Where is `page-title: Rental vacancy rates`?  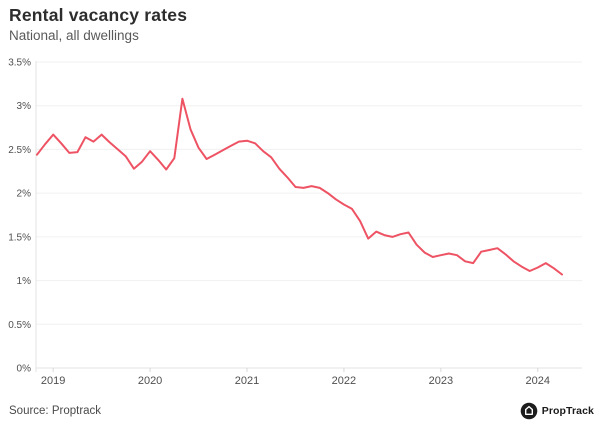
page-title: Rental vacancy rates is located at coordinates (98, 15).